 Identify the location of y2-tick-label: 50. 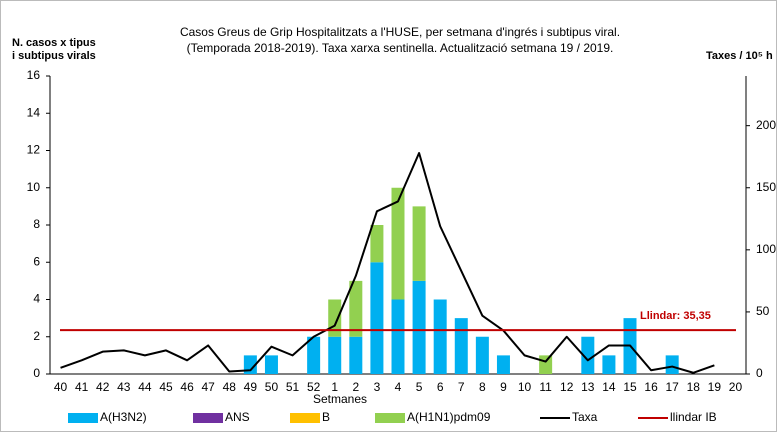
(763, 311).